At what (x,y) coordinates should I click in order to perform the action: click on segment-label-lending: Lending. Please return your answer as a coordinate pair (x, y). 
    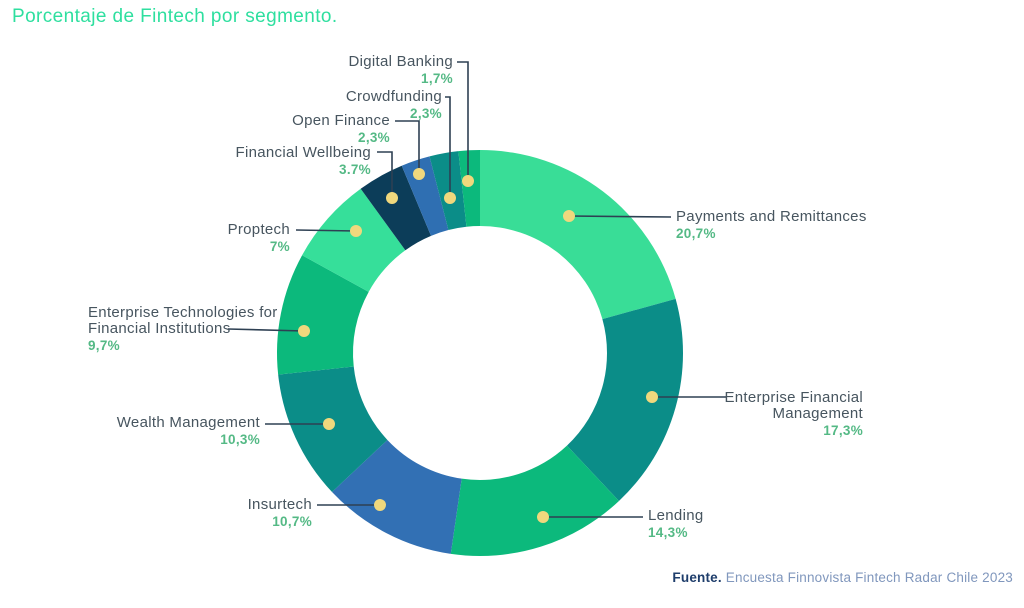
    Looking at the image, I should click on (676, 515).